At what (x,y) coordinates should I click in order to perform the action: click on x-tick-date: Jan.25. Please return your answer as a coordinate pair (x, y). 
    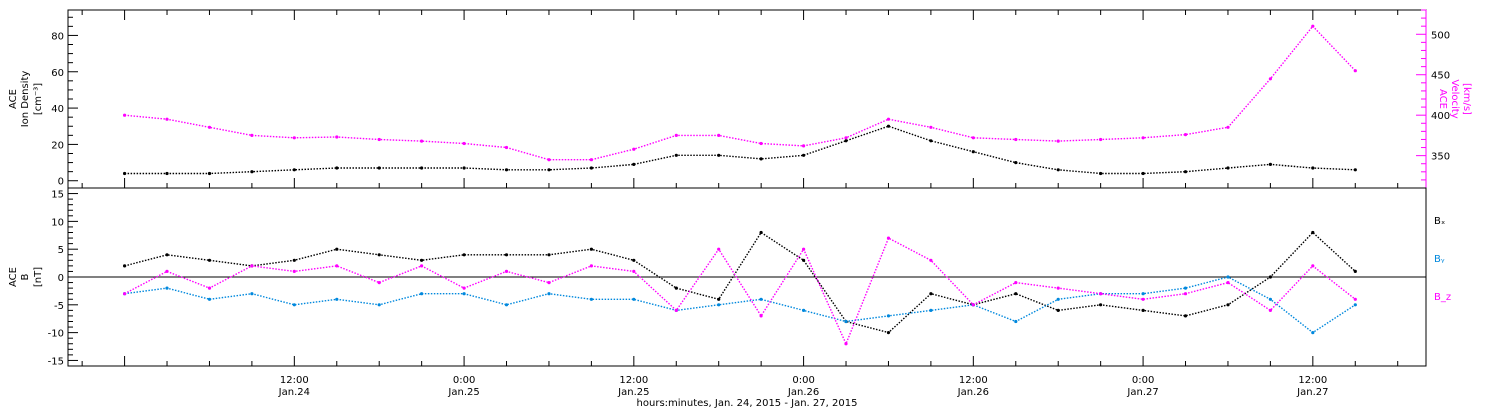
    Looking at the image, I should click on (633, 392).